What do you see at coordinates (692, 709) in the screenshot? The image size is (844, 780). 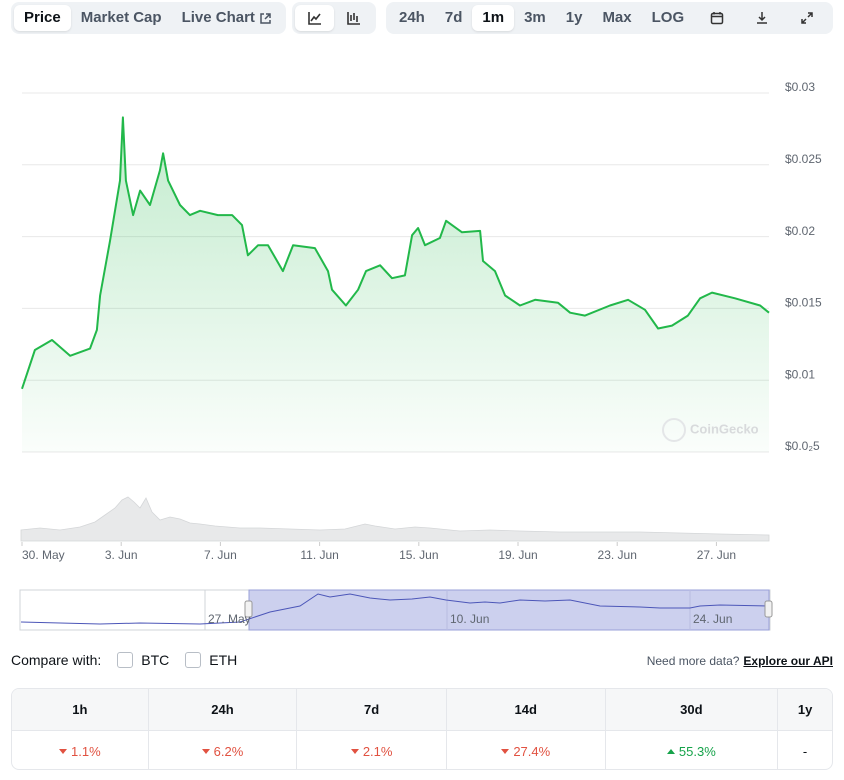 I see `column-header: 30d` at bounding box center [692, 709].